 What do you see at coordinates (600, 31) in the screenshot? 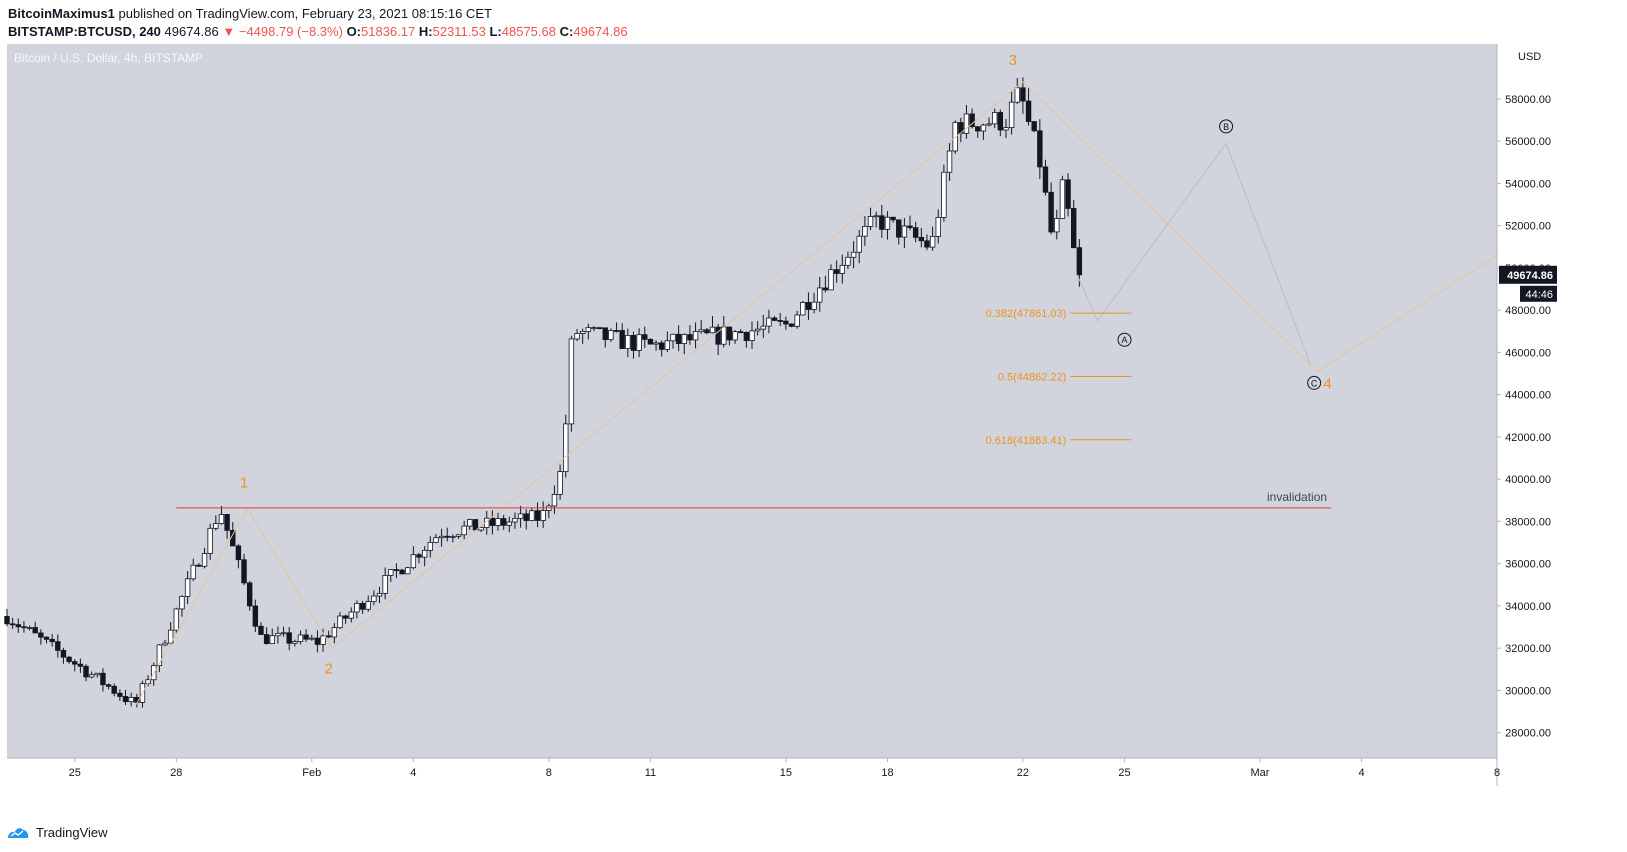
I see `close-value: 49674.86` at bounding box center [600, 31].